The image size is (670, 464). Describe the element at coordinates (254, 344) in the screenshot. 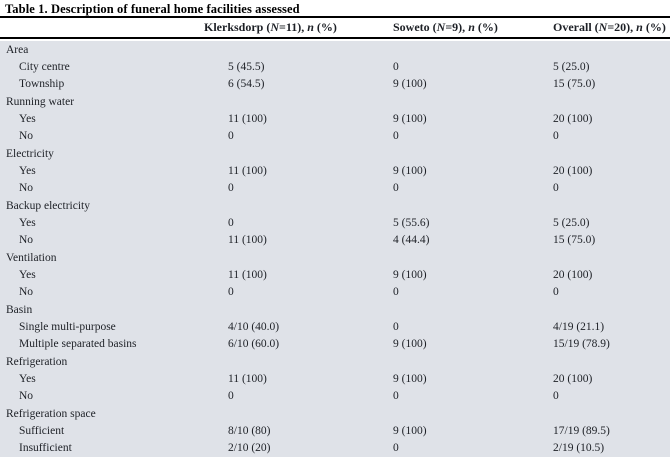

I see `cell-value: 6/10 (60.0)` at that location.